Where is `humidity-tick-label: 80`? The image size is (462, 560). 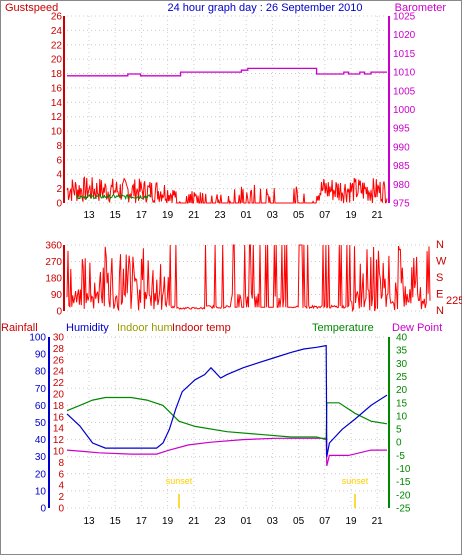 humidity-tick-label: 80 is located at coordinates (41, 372).